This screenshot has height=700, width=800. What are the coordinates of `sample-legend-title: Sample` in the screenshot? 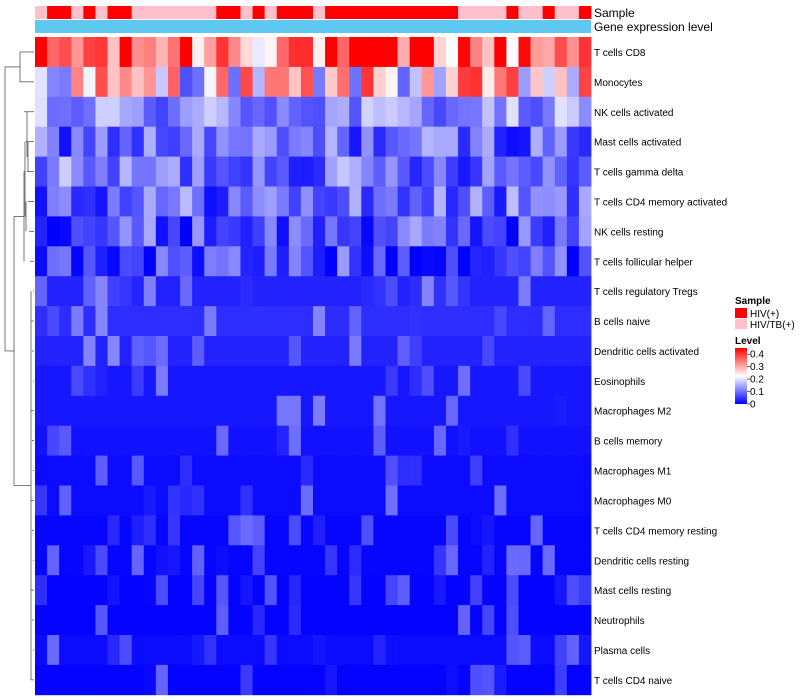 It's located at (753, 301).